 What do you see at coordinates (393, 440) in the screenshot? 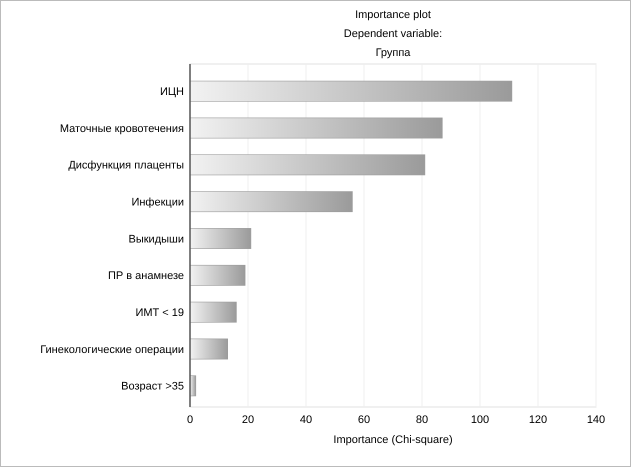
I see `x-axis-title: Importance (Chi-square)` at bounding box center [393, 440].